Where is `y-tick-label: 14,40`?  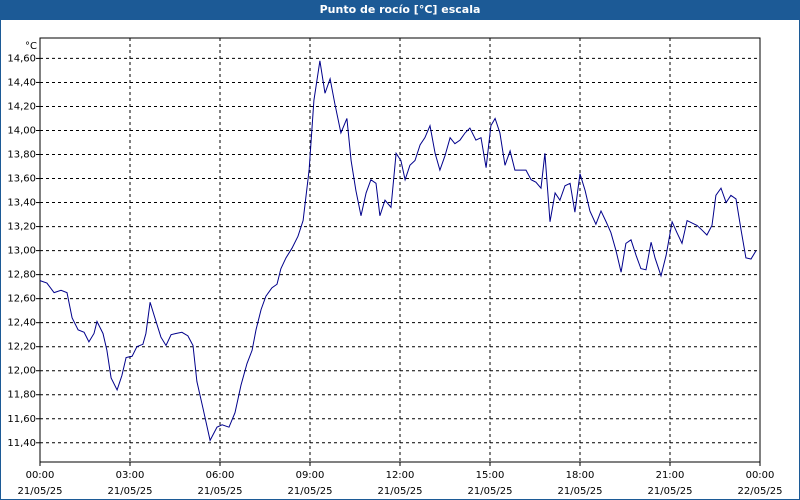 y-tick-label: 14,40 is located at coordinates (21, 82).